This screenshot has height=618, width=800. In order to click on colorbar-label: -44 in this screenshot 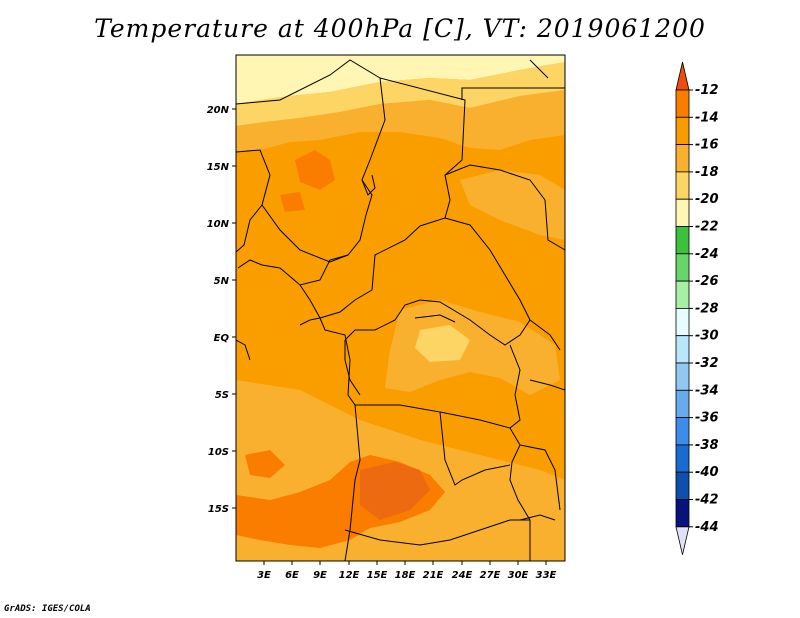, I will do `click(707, 527)`.